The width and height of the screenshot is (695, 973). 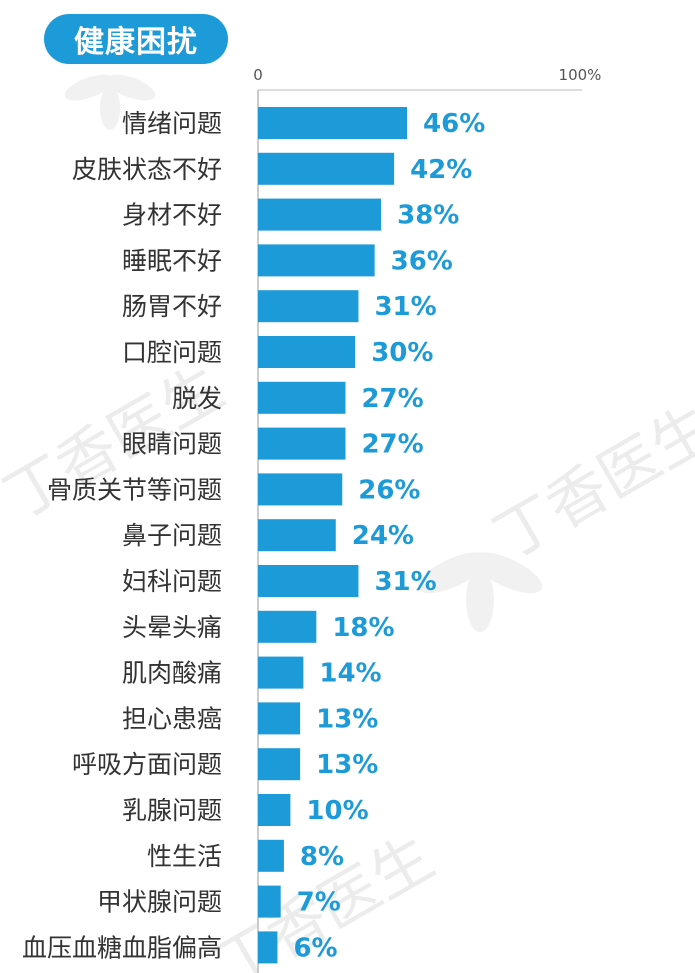 What do you see at coordinates (350, 674) in the screenshot?
I see `data-label: 14%` at bounding box center [350, 674].